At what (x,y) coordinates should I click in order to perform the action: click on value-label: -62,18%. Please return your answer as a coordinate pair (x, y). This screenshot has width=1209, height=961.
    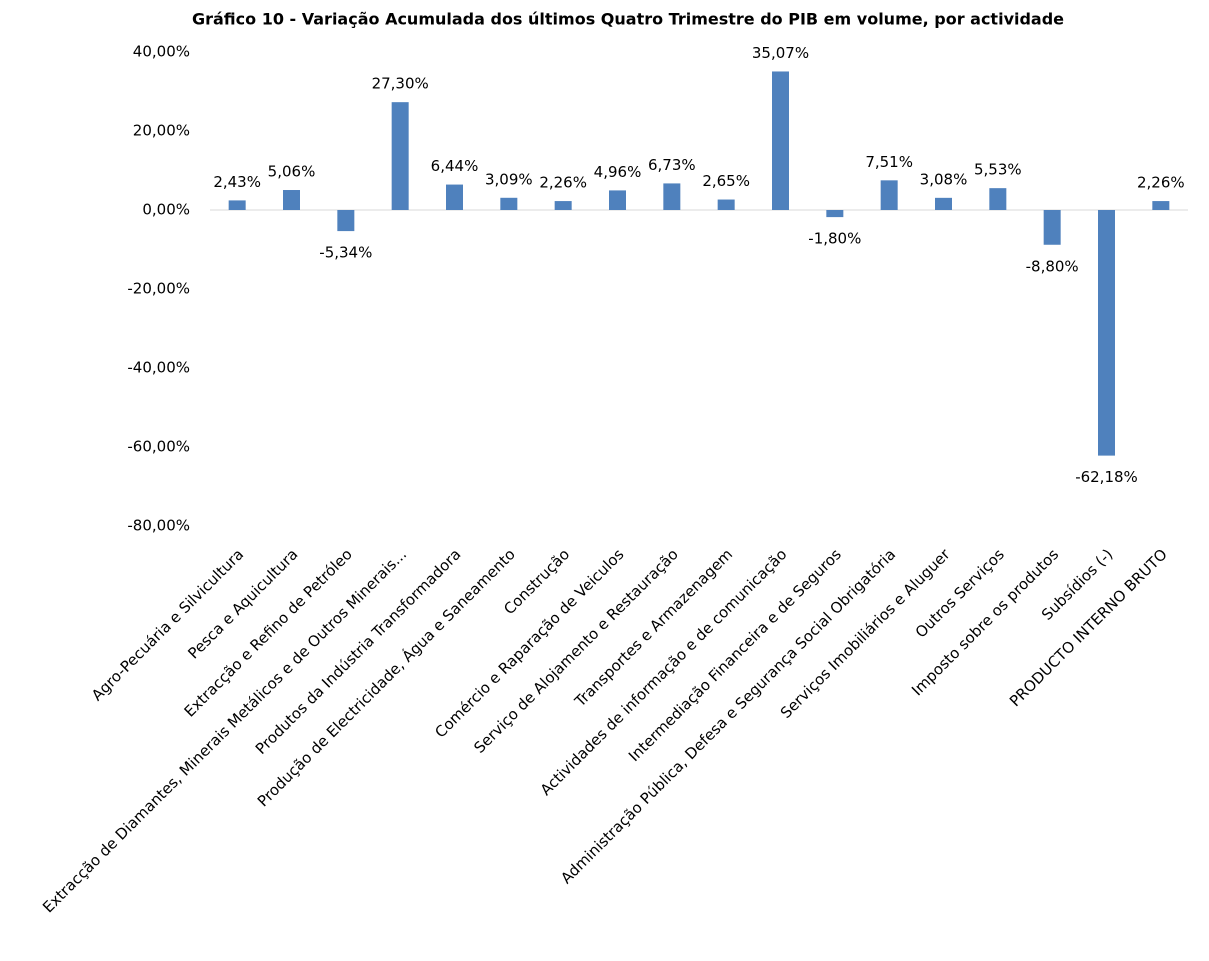
    Looking at the image, I should click on (1106, 477).